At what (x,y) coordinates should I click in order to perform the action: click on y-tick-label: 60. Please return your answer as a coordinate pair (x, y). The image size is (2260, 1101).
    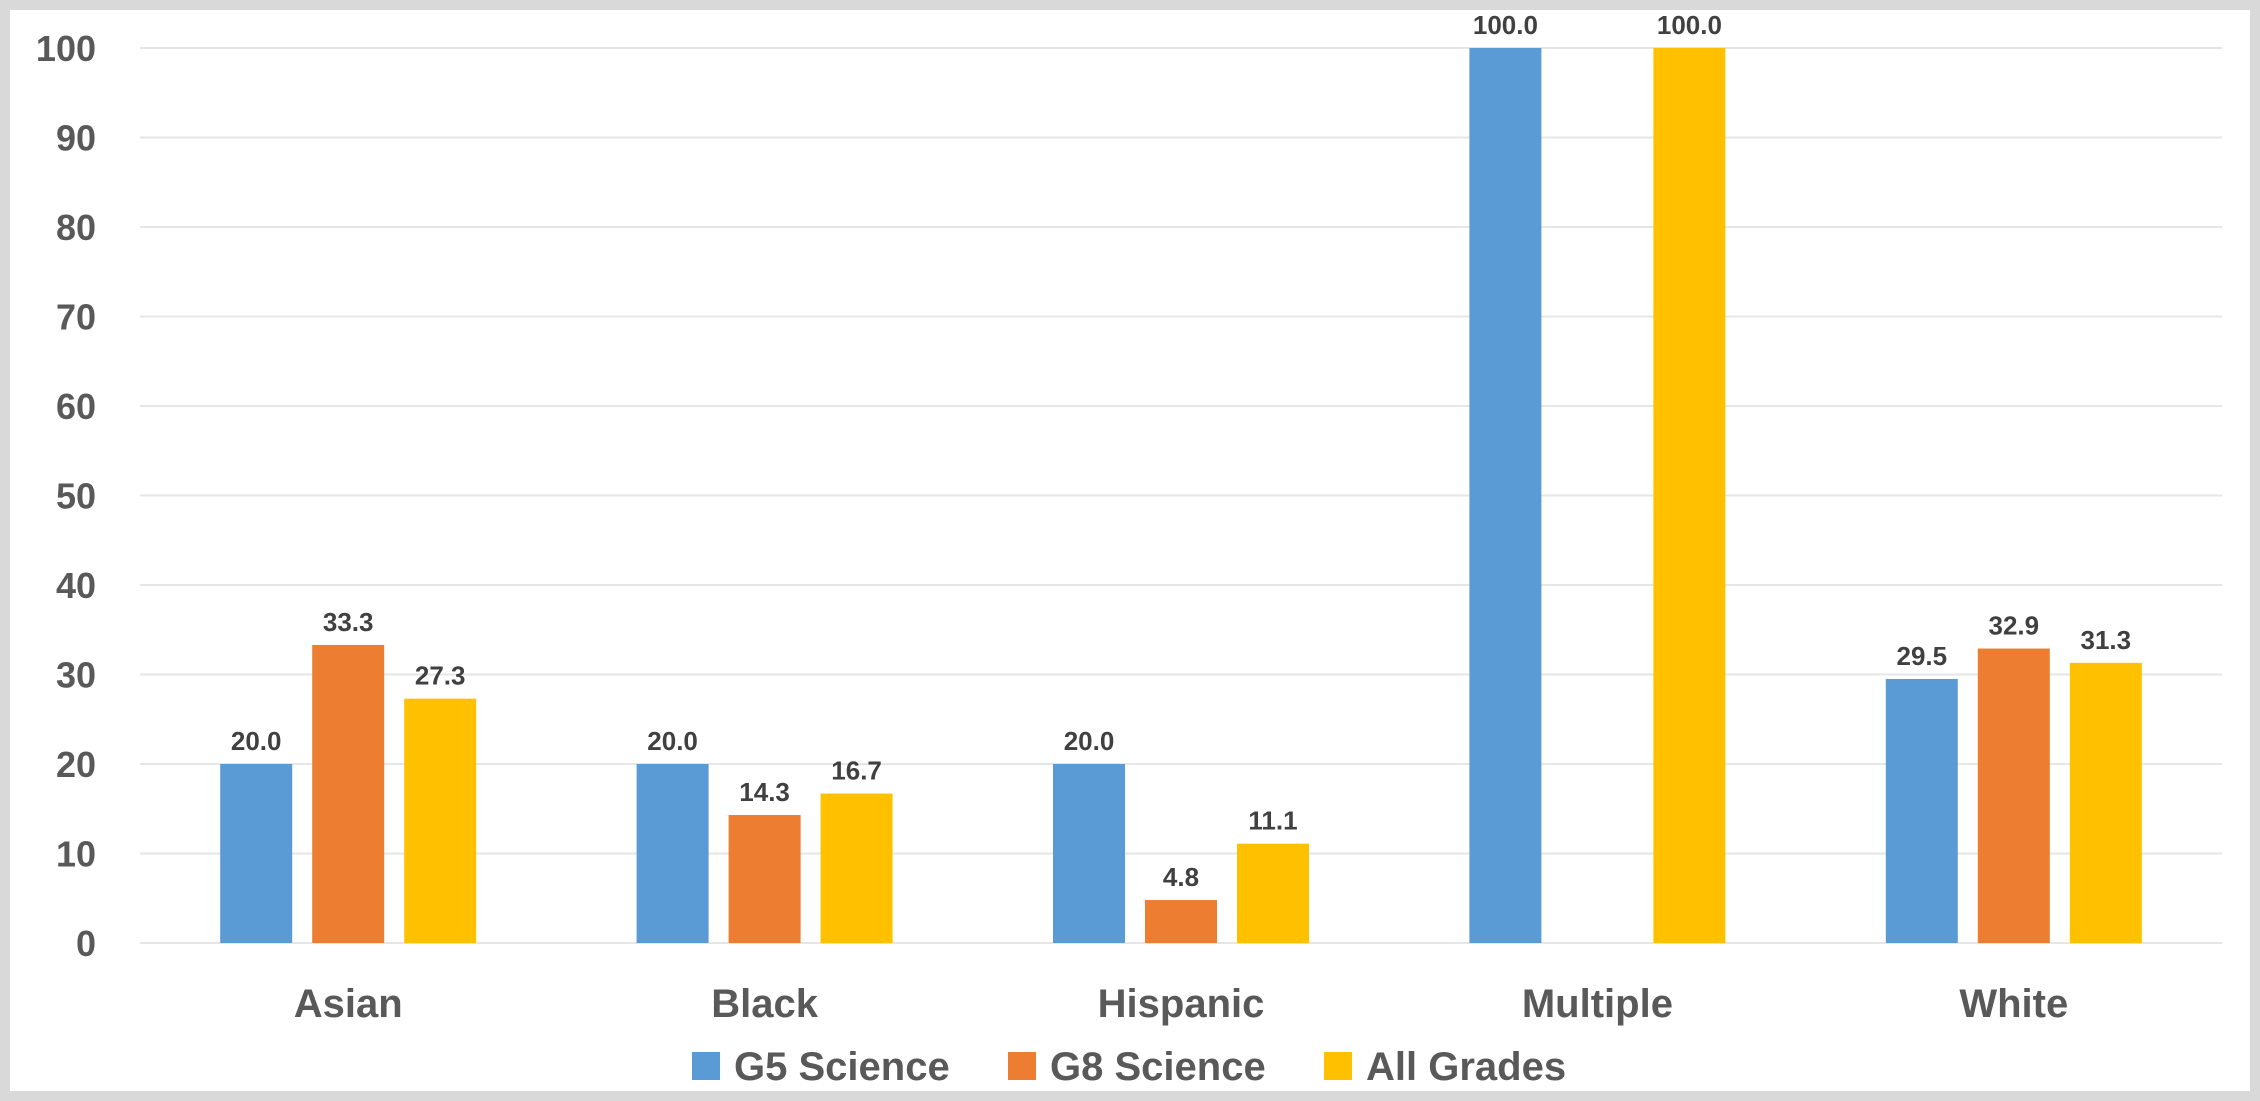
    Looking at the image, I should click on (76, 406).